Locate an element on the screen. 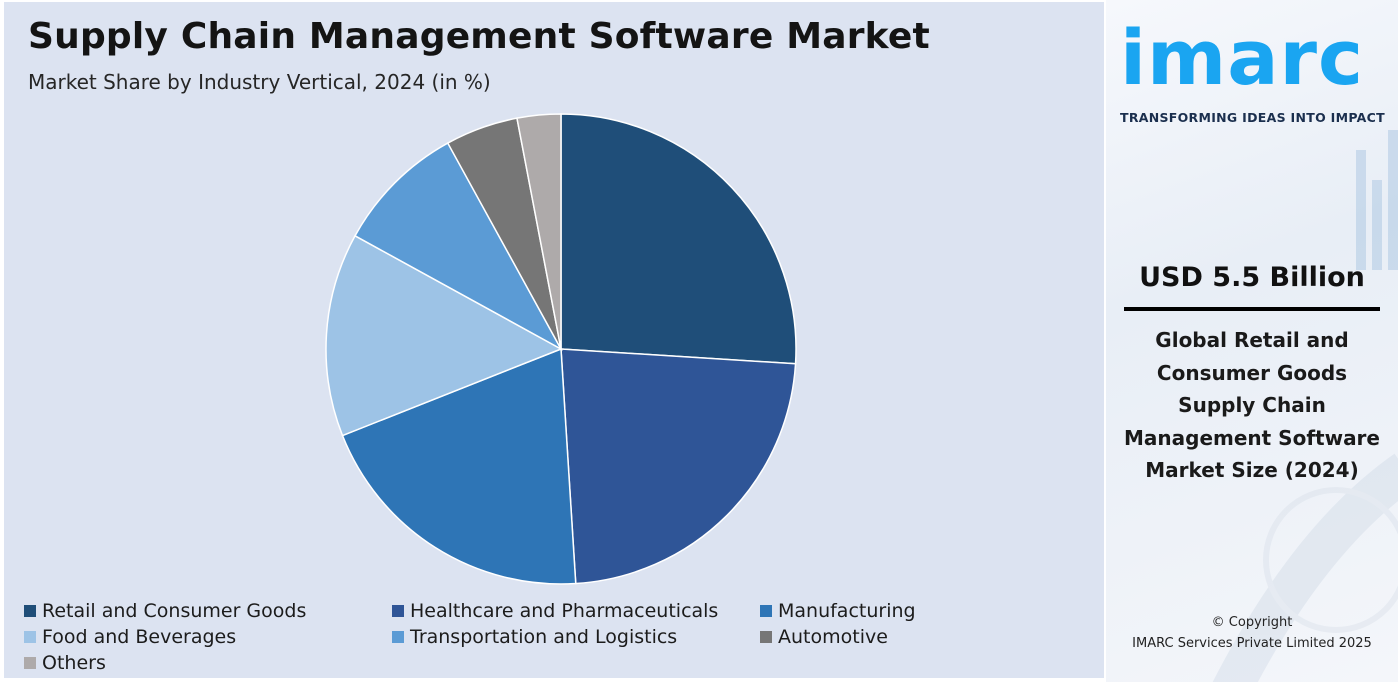  legend-label: Others is located at coordinates (74, 662).